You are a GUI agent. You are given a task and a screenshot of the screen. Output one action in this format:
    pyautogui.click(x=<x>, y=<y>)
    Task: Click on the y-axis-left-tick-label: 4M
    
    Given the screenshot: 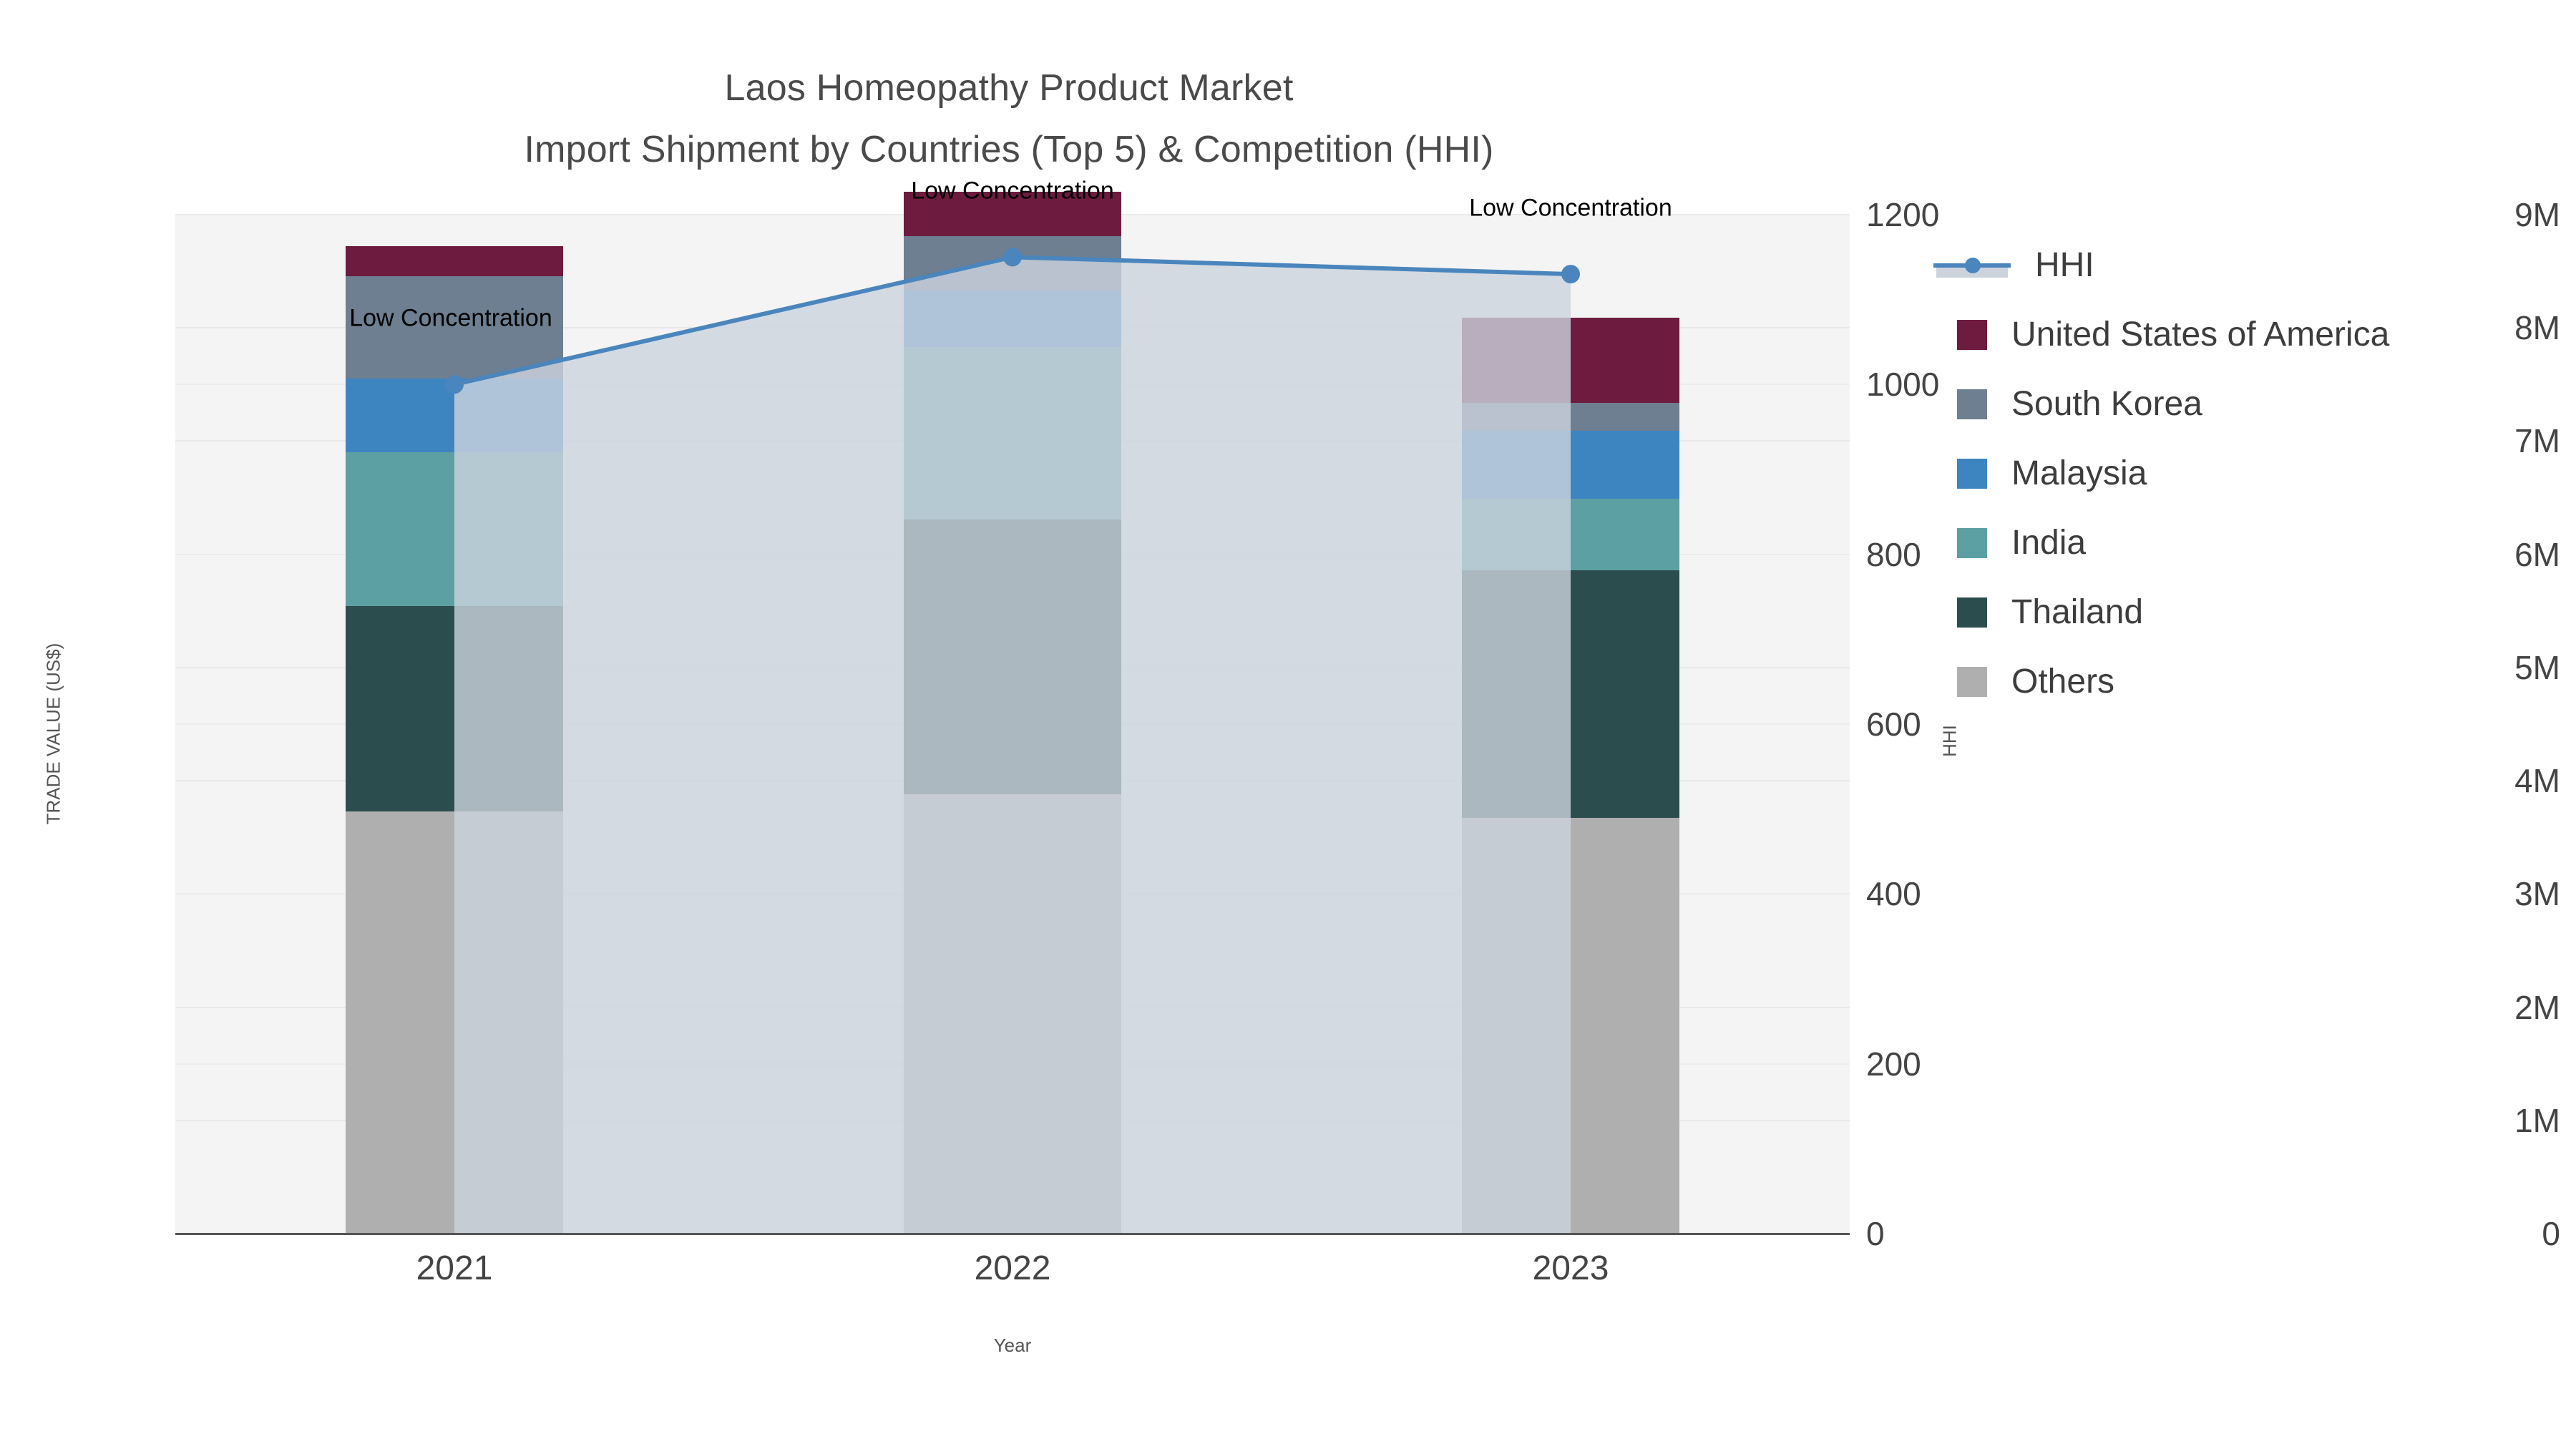 What is the action you would take?
    pyautogui.click(x=2537, y=781)
    